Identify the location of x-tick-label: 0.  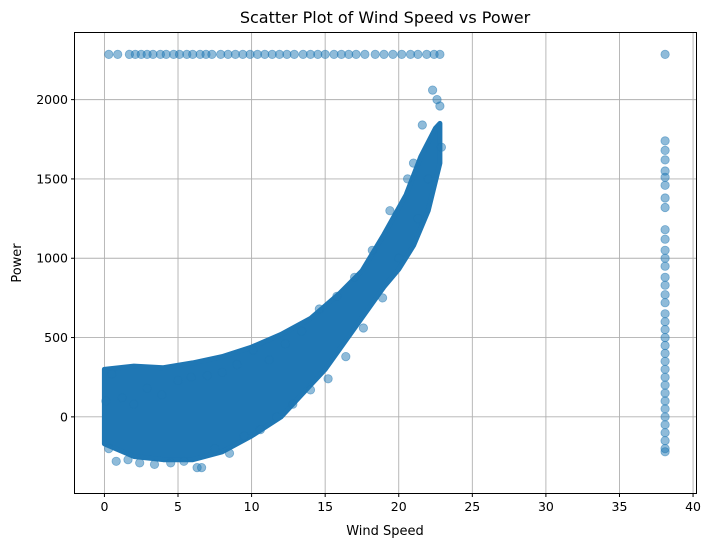
(104, 506).